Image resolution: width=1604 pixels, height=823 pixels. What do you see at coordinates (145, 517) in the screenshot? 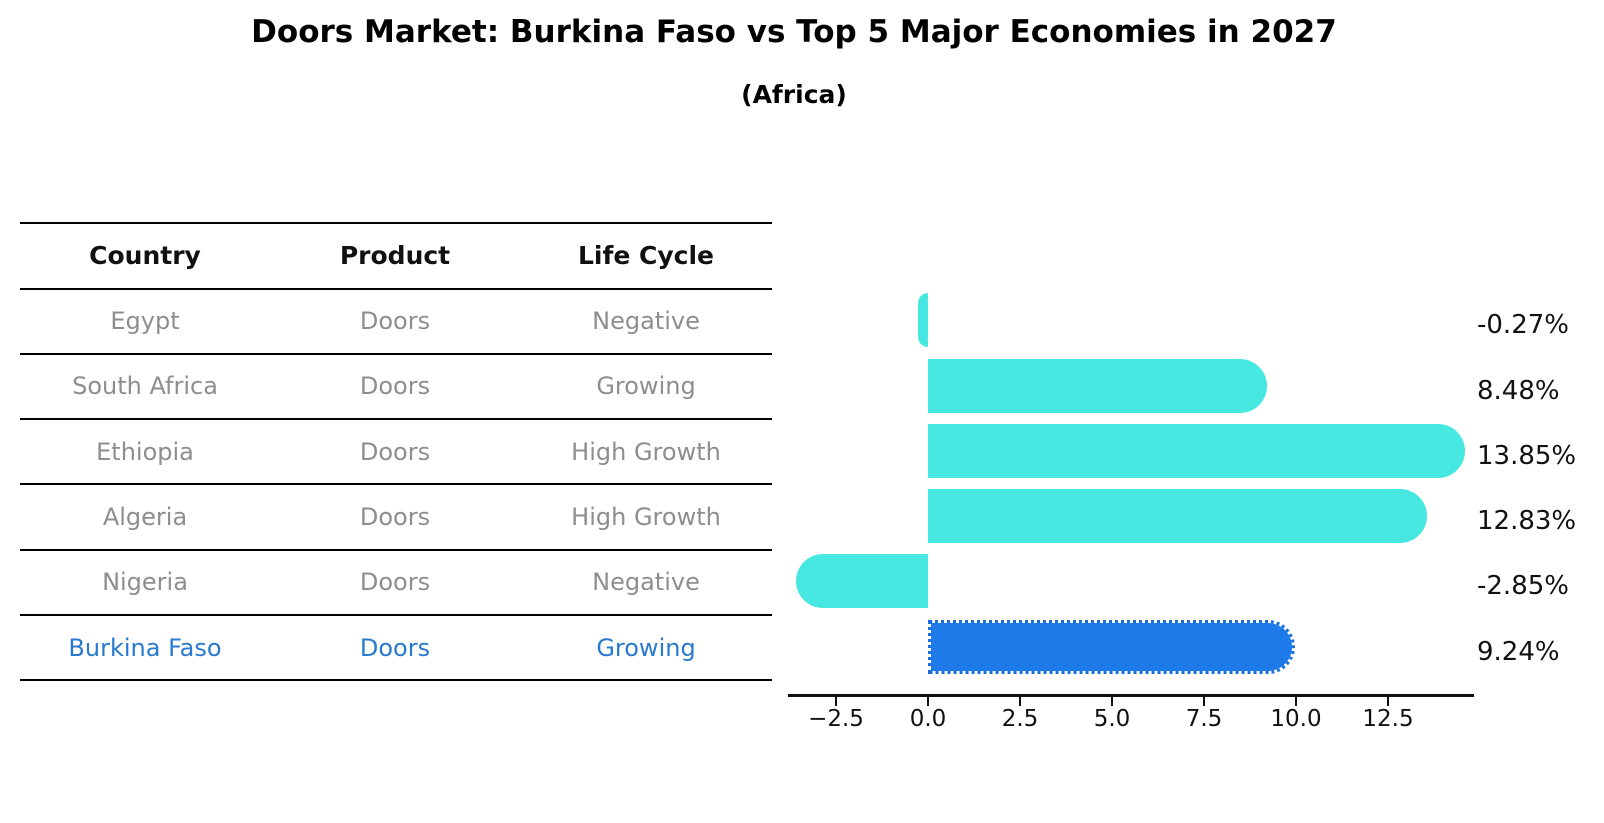
I see `table-row-algeria-cell-0: Algeria` at bounding box center [145, 517].